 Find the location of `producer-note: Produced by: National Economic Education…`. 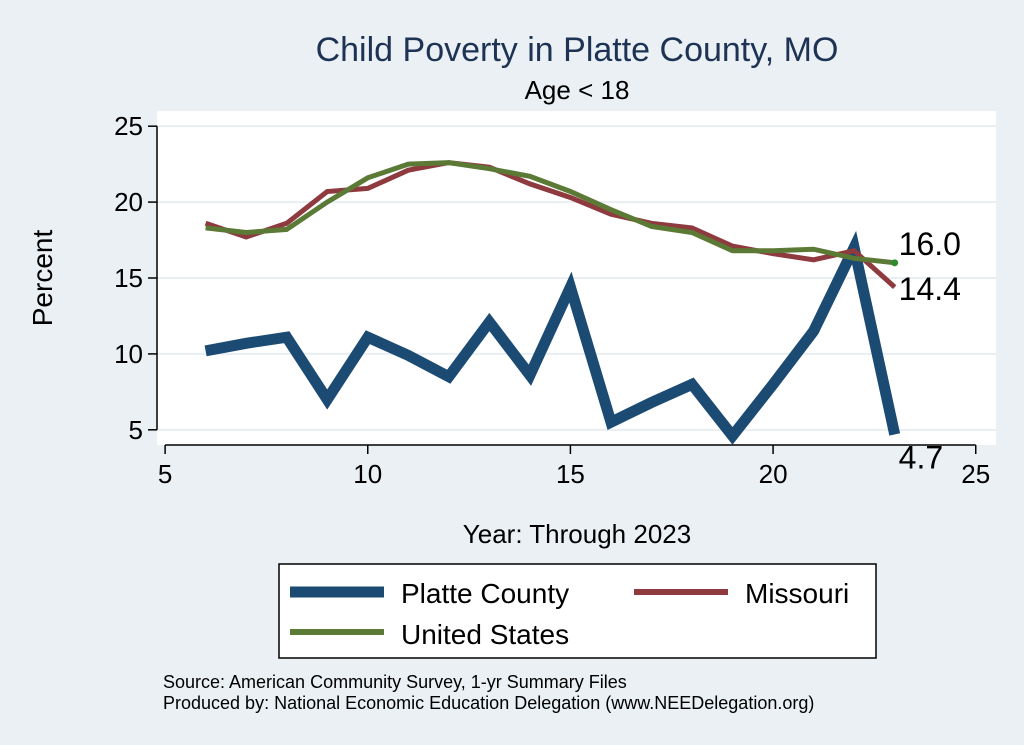

producer-note: Produced by: National Economic Education… is located at coordinates (488, 703).